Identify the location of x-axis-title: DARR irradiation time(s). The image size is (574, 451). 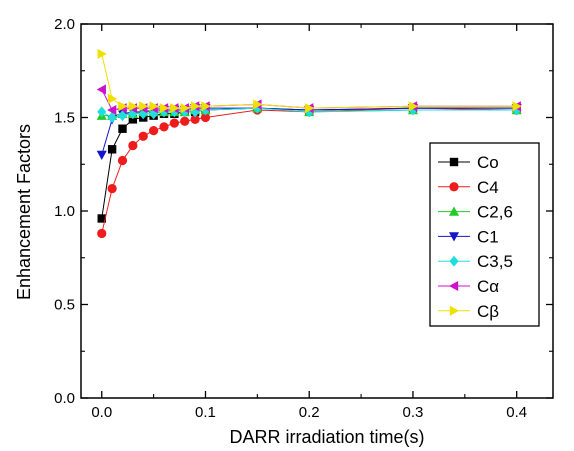
(326, 437).